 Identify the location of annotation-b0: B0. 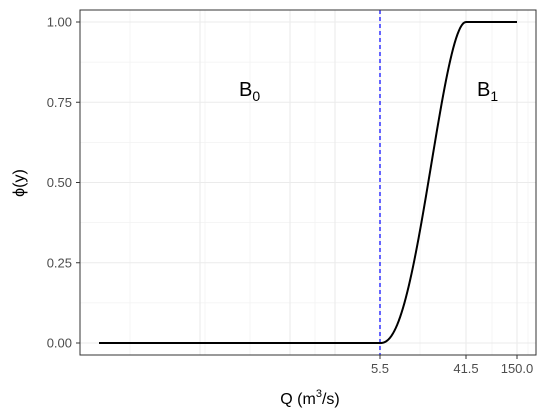
(249, 91).